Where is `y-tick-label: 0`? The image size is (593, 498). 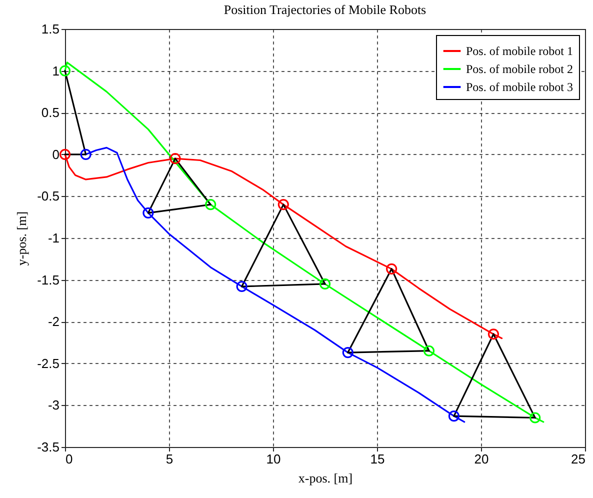 y-tick-label: 0 is located at coordinates (56, 154).